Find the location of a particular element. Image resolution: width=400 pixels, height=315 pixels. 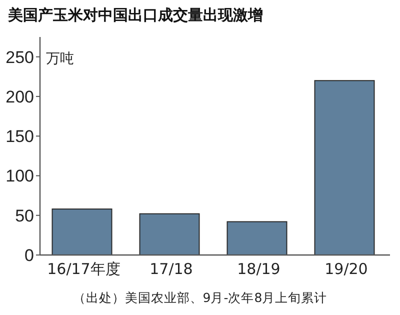

y-tick-label: 50 is located at coordinates (24, 216).